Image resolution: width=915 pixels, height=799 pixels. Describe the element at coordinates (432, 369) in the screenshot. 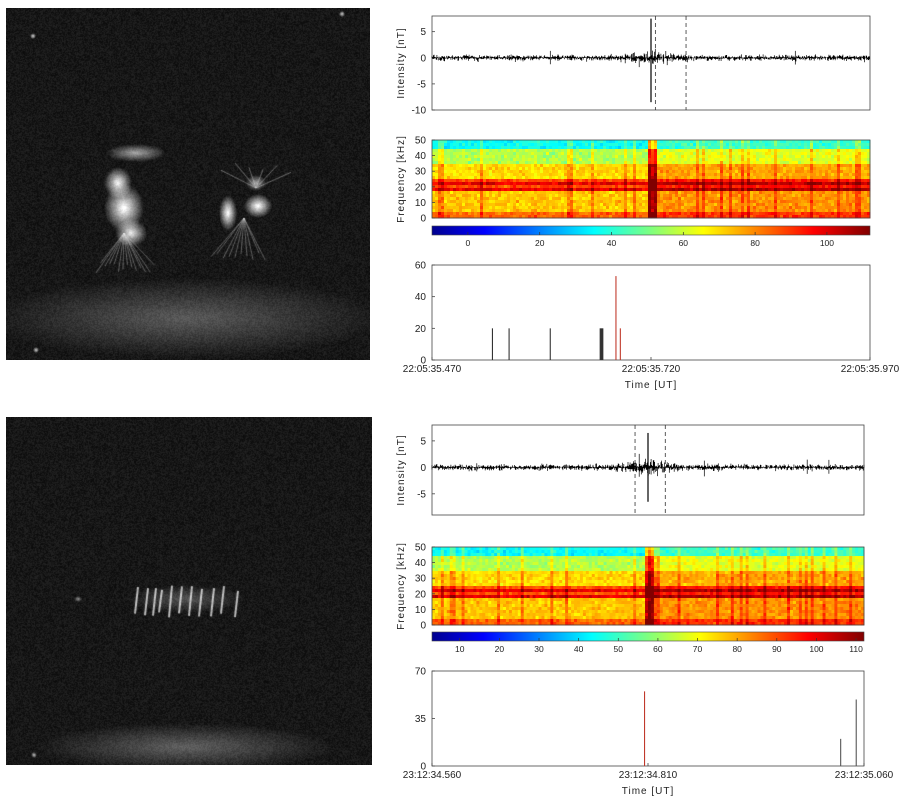

I see `histogram-xtick-label: 22:05:35.470` at that location.